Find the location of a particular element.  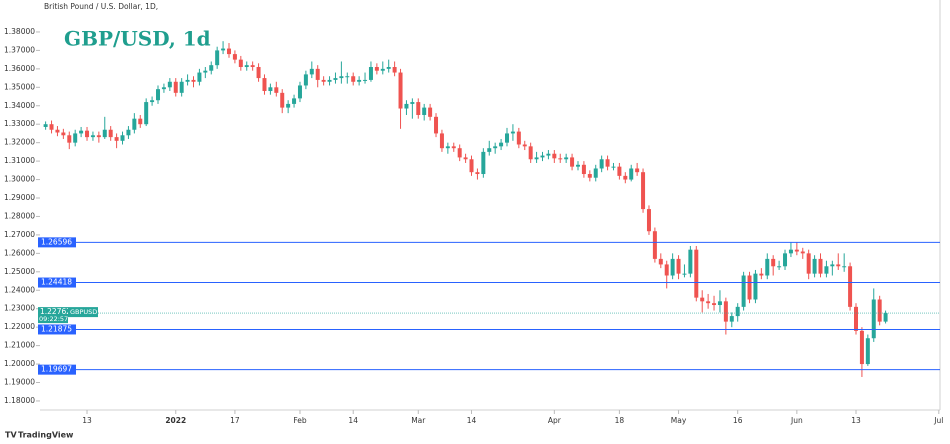

x-tick-label: Jul is located at coordinates (938, 420).